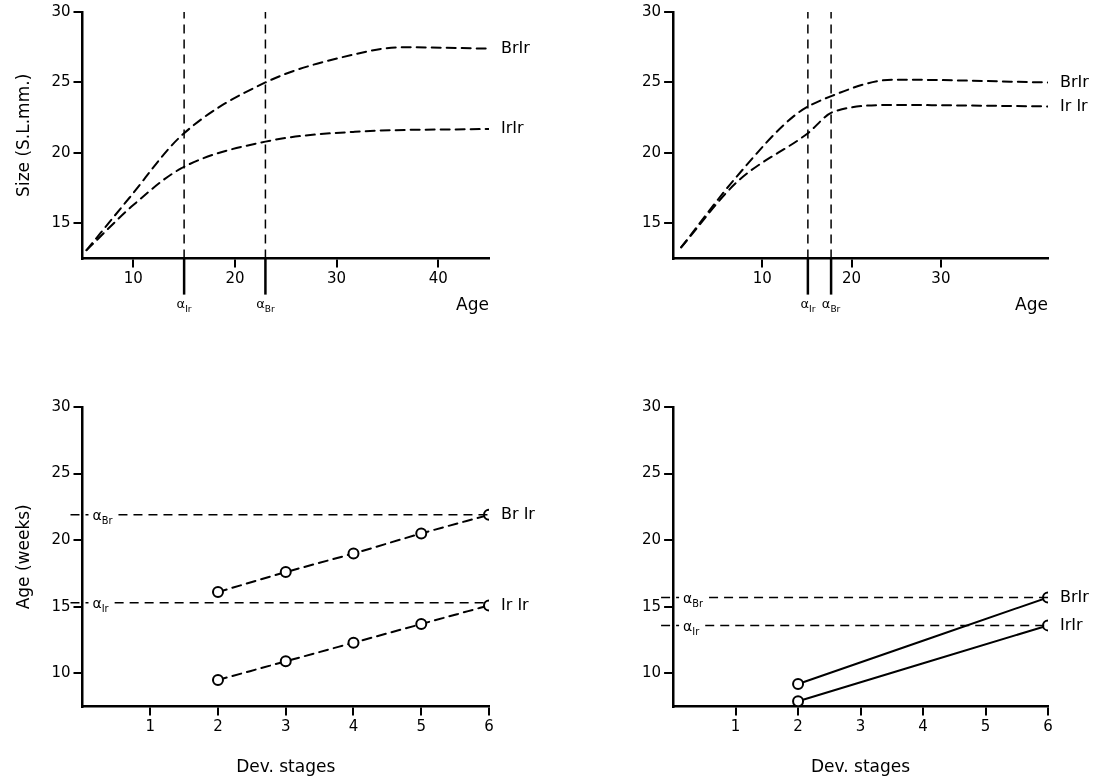 Image resolution: width=1118 pixels, height=782 pixels. I want to click on y-axis-title: Age (weeks), so click(22, 557).